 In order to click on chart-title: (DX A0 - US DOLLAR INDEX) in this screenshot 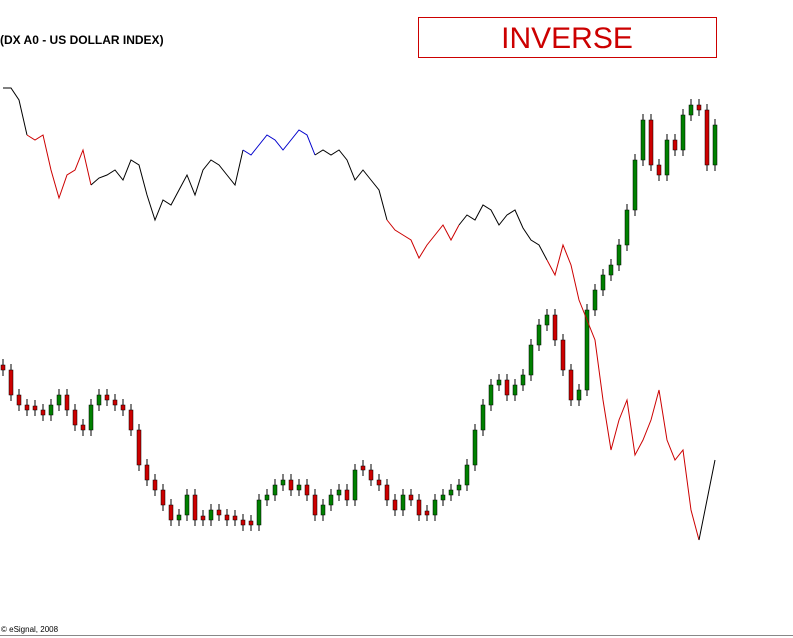, I will do `click(82, 40)`.